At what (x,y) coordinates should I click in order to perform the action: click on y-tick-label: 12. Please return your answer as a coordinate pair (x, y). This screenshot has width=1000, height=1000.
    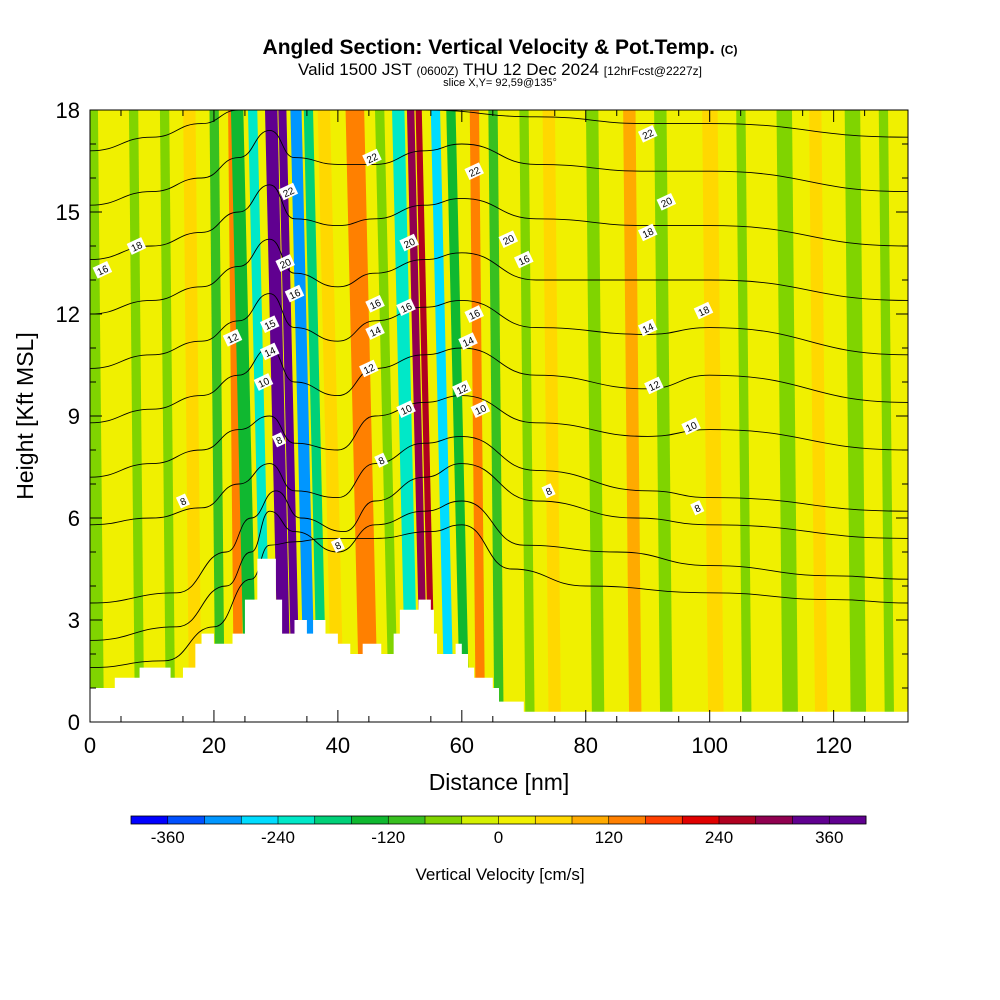
    Looking at the image, I should click on (68, 314).